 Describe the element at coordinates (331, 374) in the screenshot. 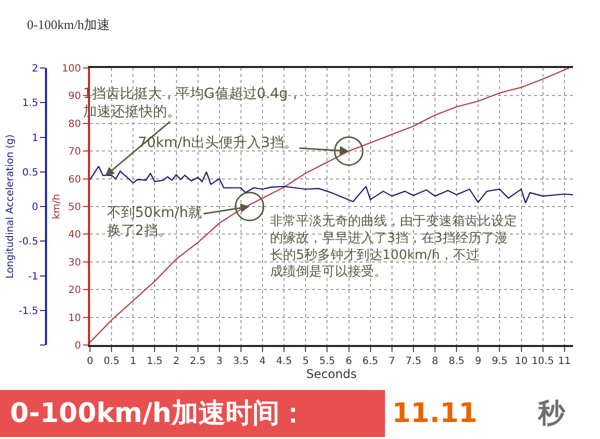

I see `x-axis-title: Seconds` at that location.